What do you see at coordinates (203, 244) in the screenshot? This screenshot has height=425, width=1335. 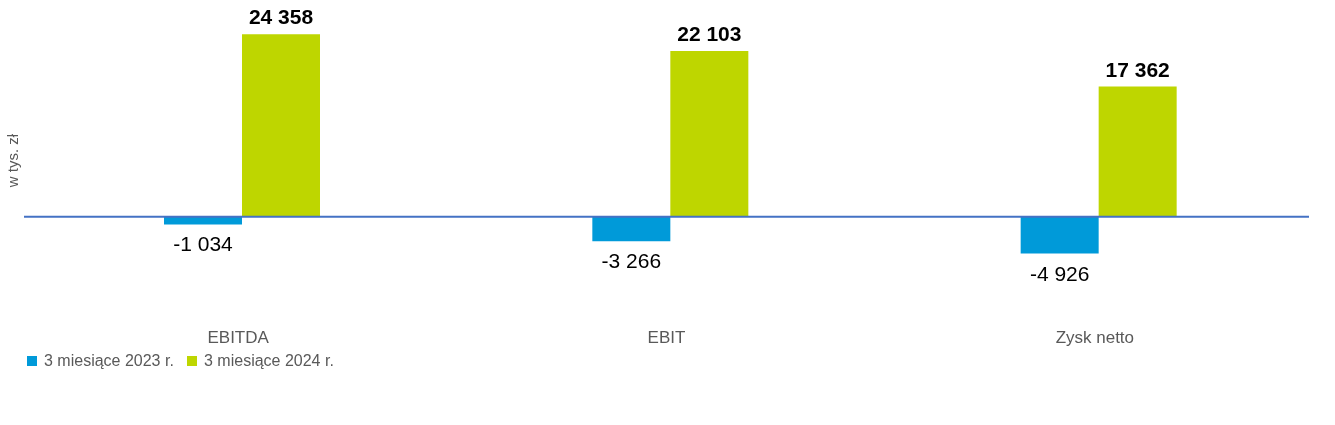 I see `data-label: -1 034` at bounding box center [203, 244].